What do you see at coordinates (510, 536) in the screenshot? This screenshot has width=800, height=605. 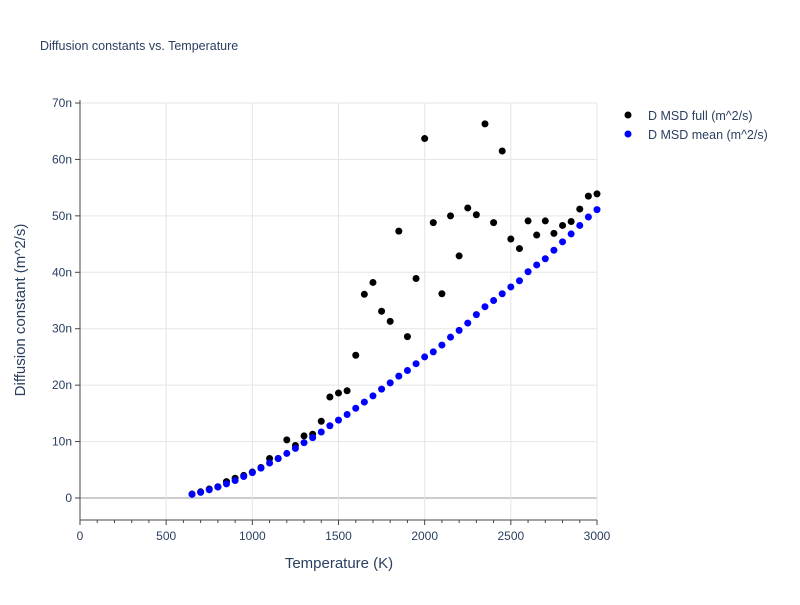 I see `x-tick-label: 2500` at bounding box center [510, 536].